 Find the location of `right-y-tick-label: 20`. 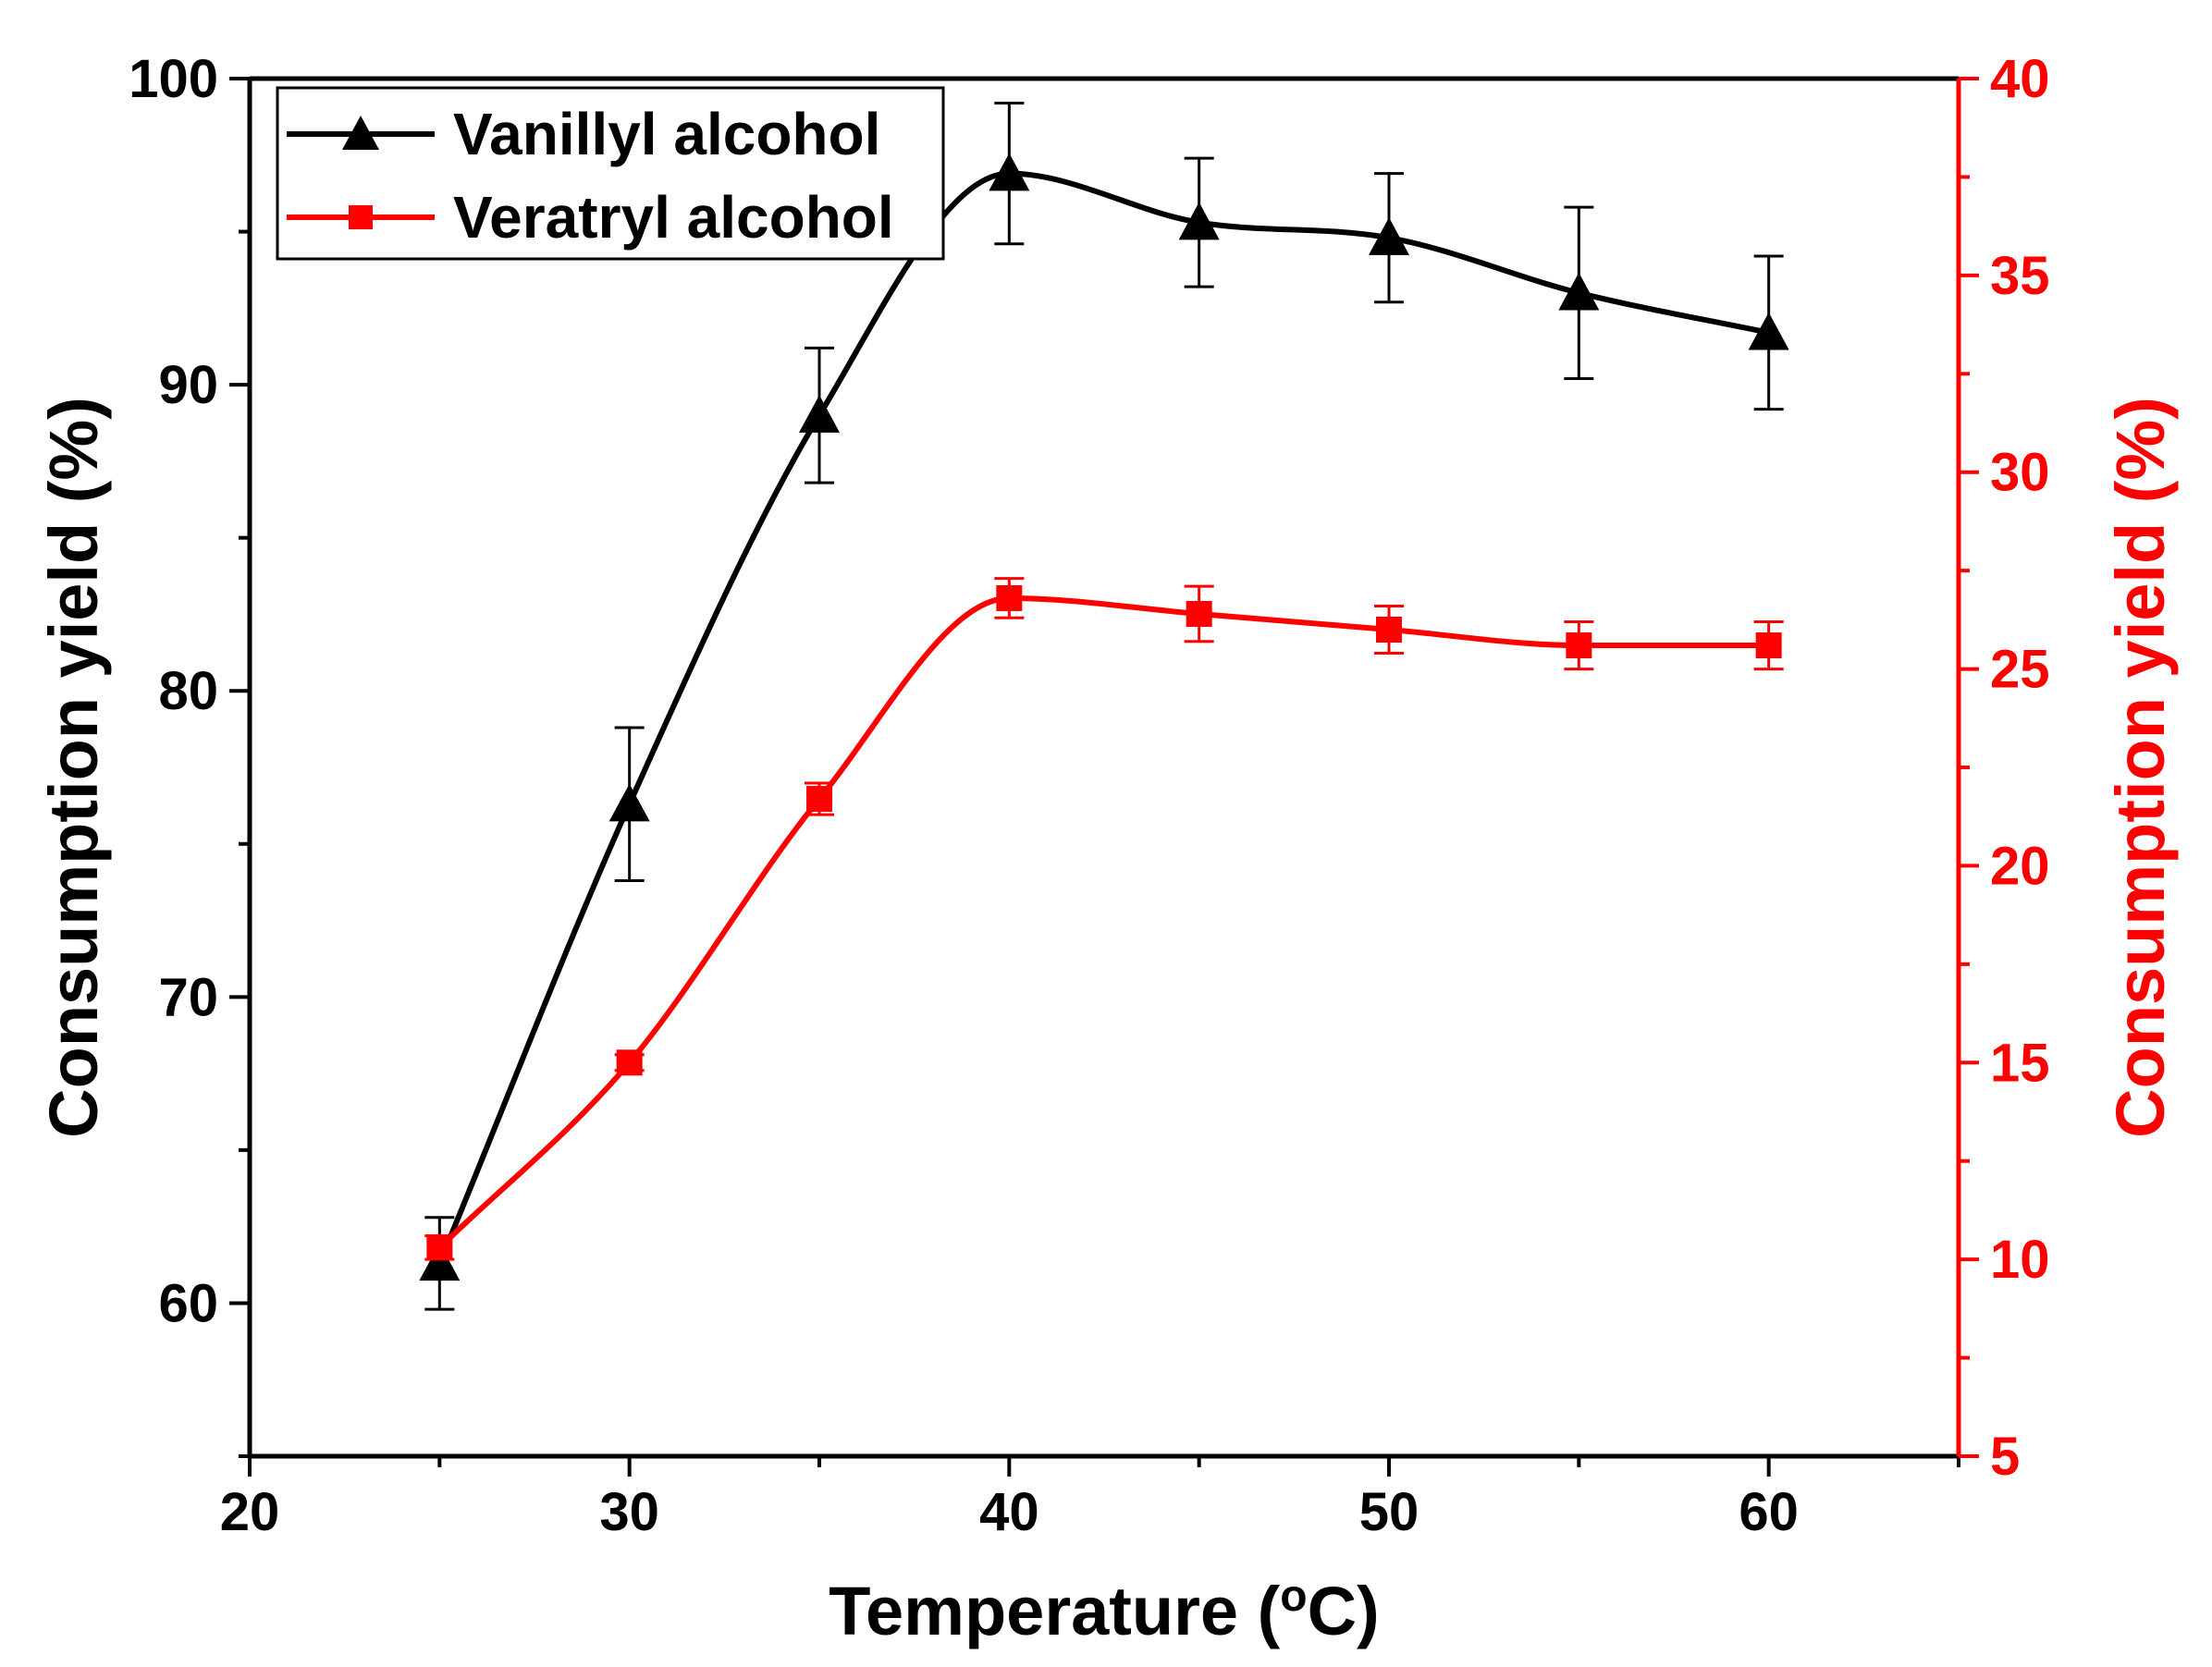

right-y-tick-label: 20 is located at coordinates (2020, 866).